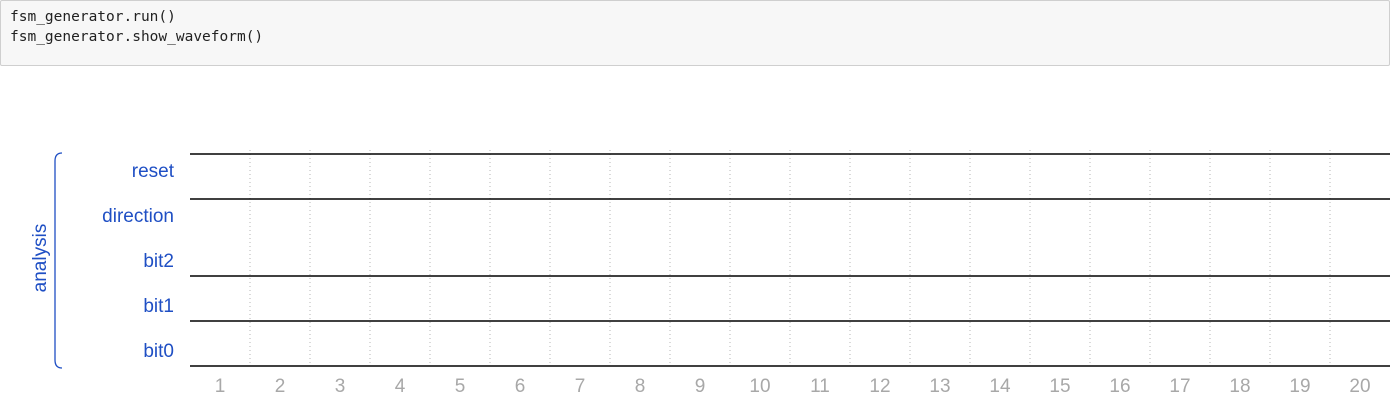  What do you see at coordinates (520, 386) in the screenshot?
I see `tick-label-6: 6` at bounding box center [520, 386].